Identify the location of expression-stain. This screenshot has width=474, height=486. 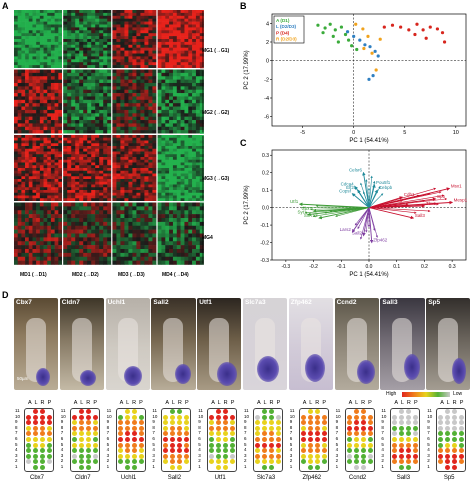
(43, 377).